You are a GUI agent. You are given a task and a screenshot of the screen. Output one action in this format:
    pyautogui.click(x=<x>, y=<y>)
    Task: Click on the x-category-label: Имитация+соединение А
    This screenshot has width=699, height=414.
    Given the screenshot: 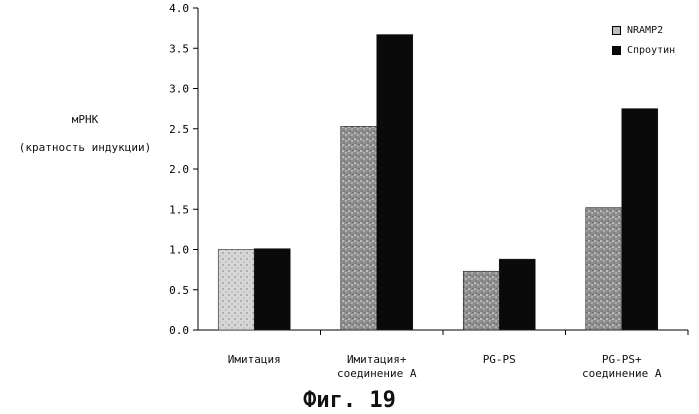 What is the action you would take?
    pyautogui.click(x=377, y=367)
    